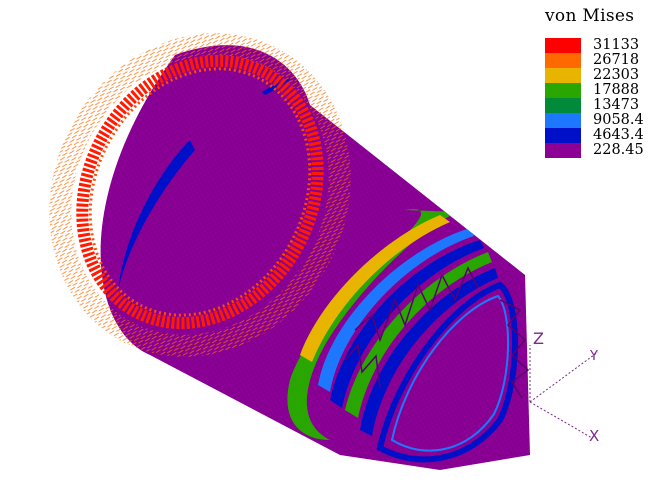 This screenshot has height=488, width=665. I want to click on legend-row: 31133, so click(604, 45).